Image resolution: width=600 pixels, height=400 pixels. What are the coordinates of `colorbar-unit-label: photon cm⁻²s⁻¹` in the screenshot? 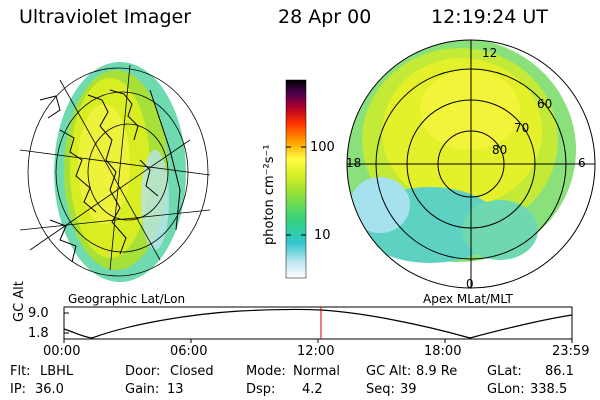 It's located at (269, 194).